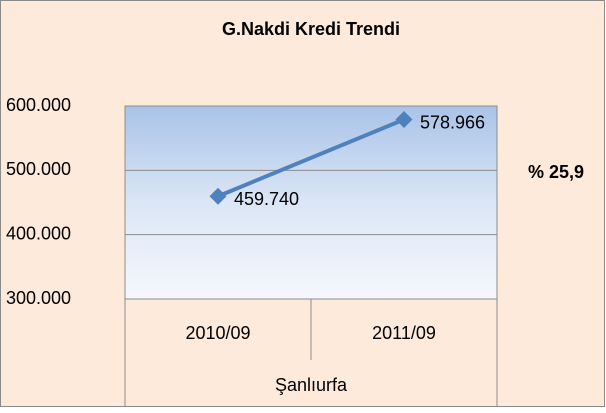  What do you see at coordinates (311, 385) in the screenshot?
I see `group-label: Şanlıurfa` at bounding box center [311, 385].